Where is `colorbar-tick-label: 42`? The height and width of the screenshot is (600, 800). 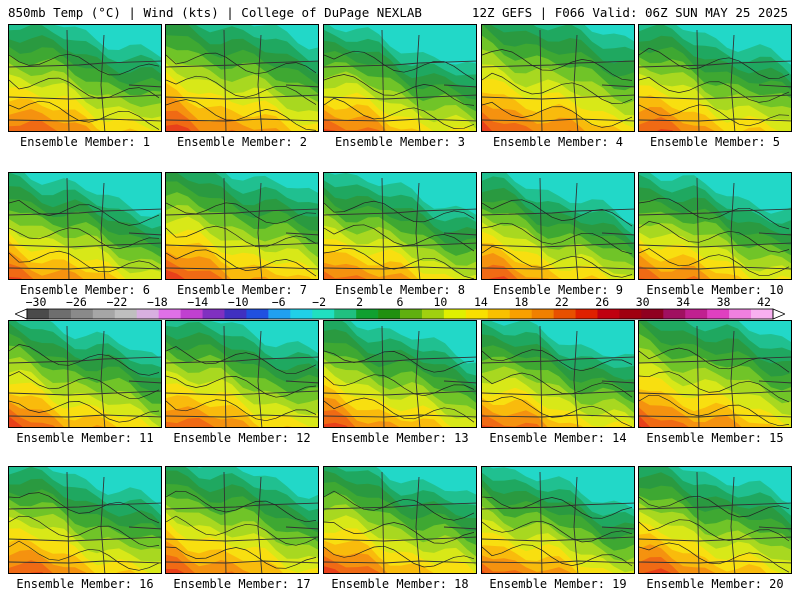
colorbar-tick-label: 42 is located at coordinates (764, 302).